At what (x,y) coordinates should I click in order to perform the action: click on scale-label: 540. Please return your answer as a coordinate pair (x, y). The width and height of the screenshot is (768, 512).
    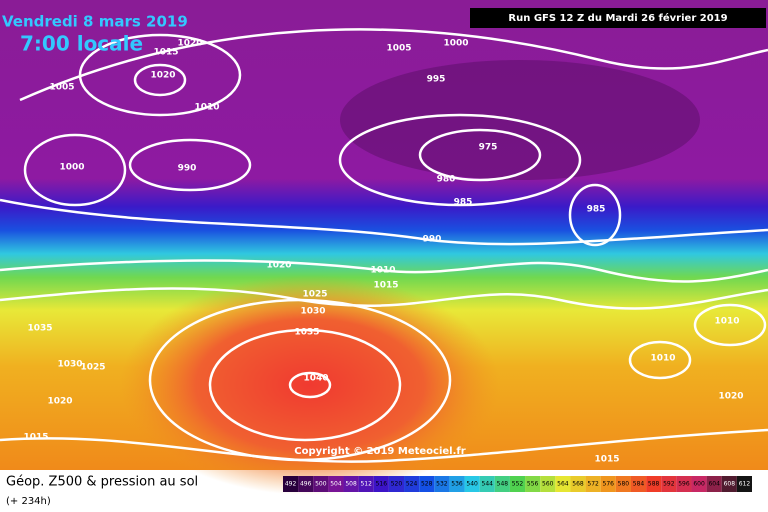
    Looking at the image, I should click on (472, 484).